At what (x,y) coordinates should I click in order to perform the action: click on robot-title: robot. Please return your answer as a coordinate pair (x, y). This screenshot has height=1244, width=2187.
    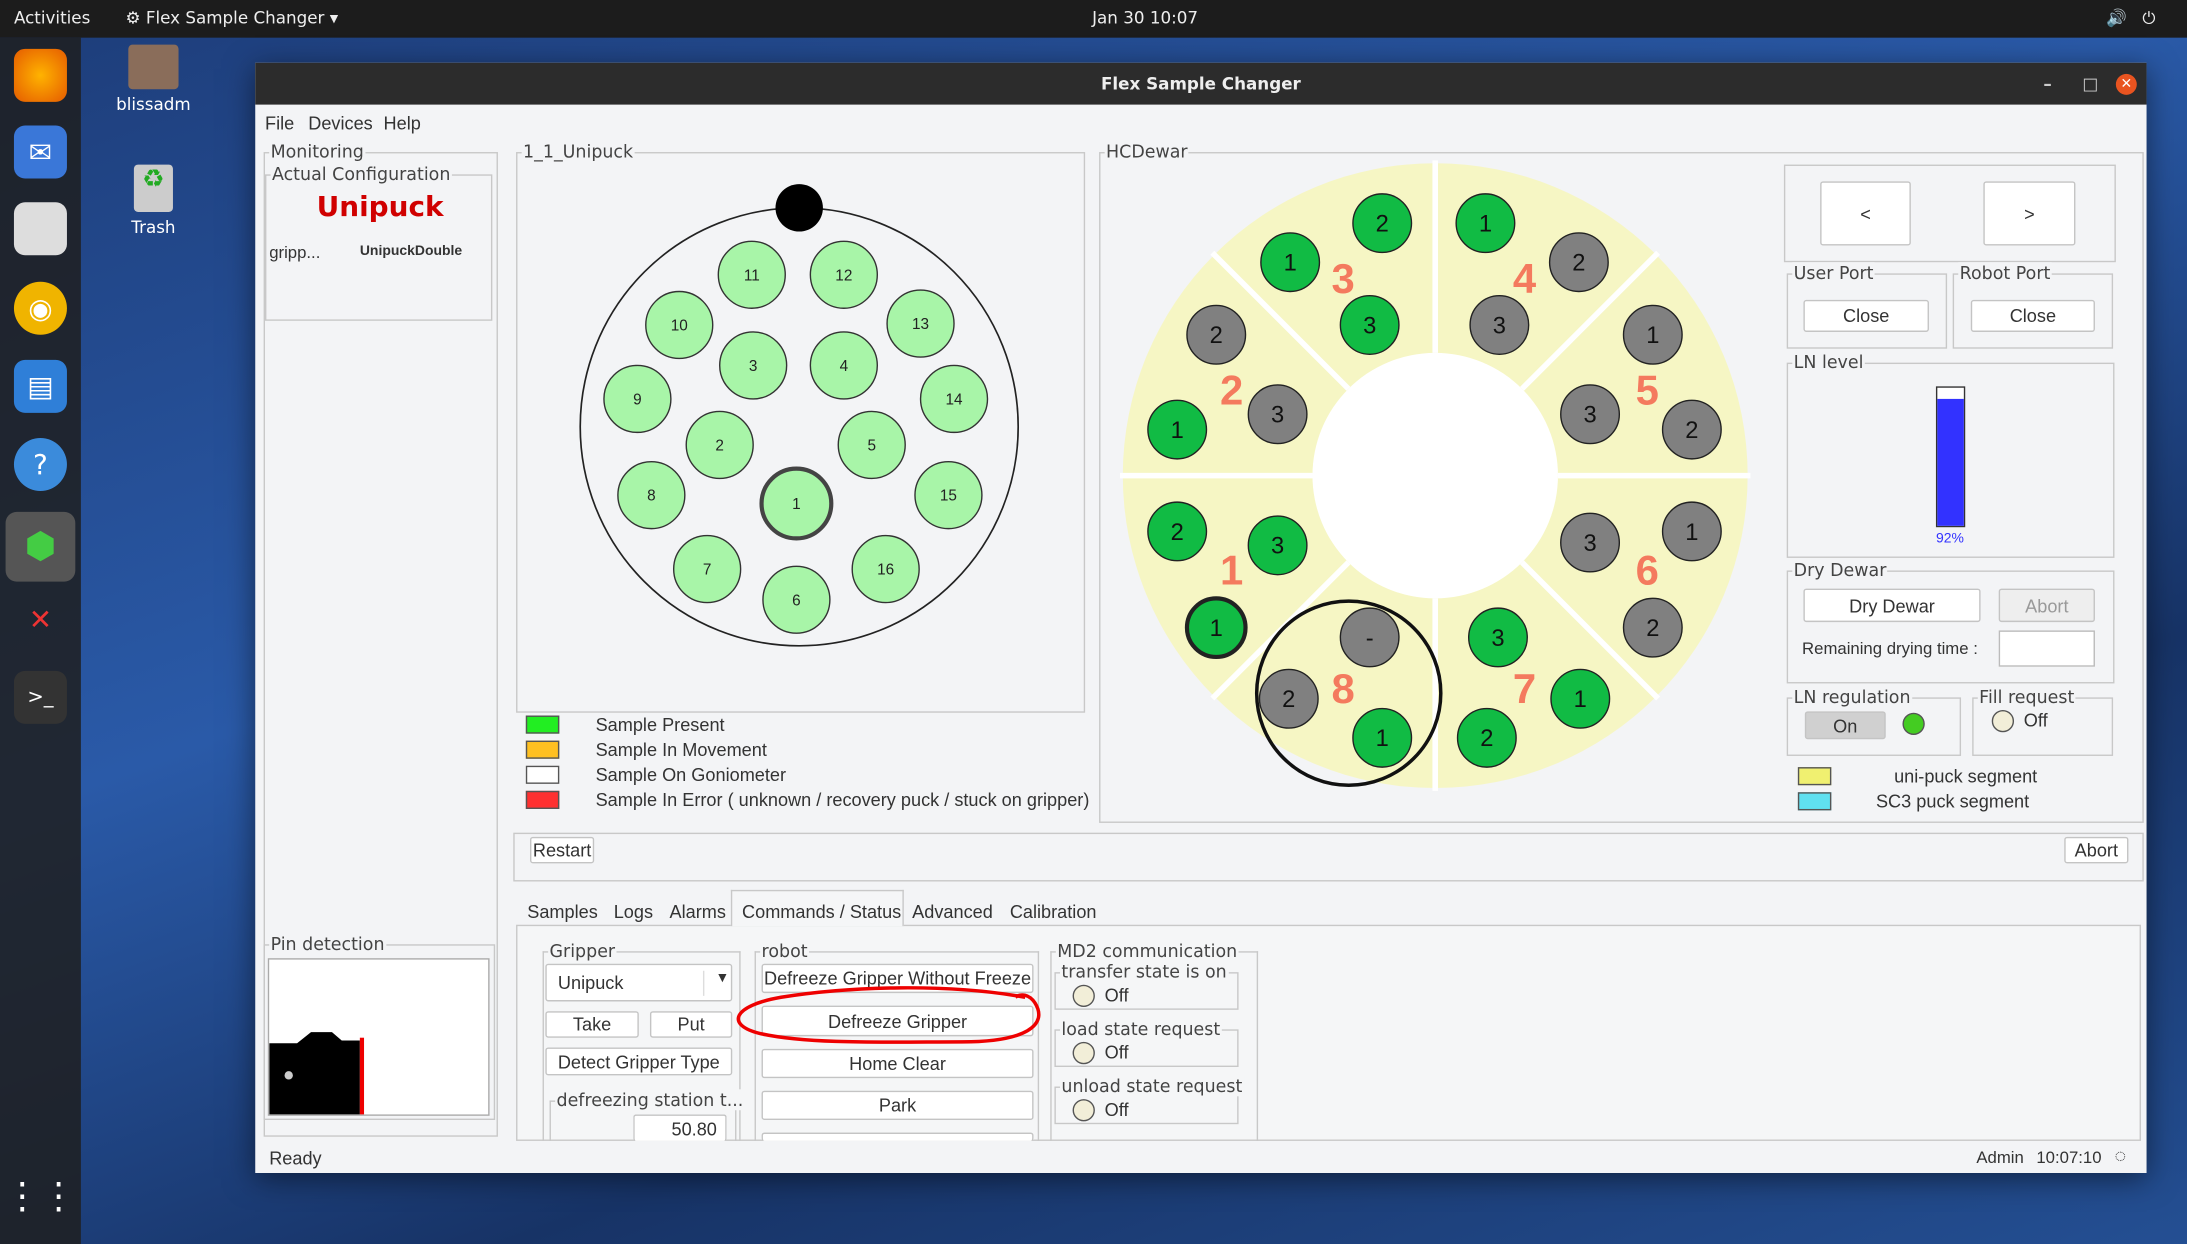
    Looking at the image, I should click on (784, 950).